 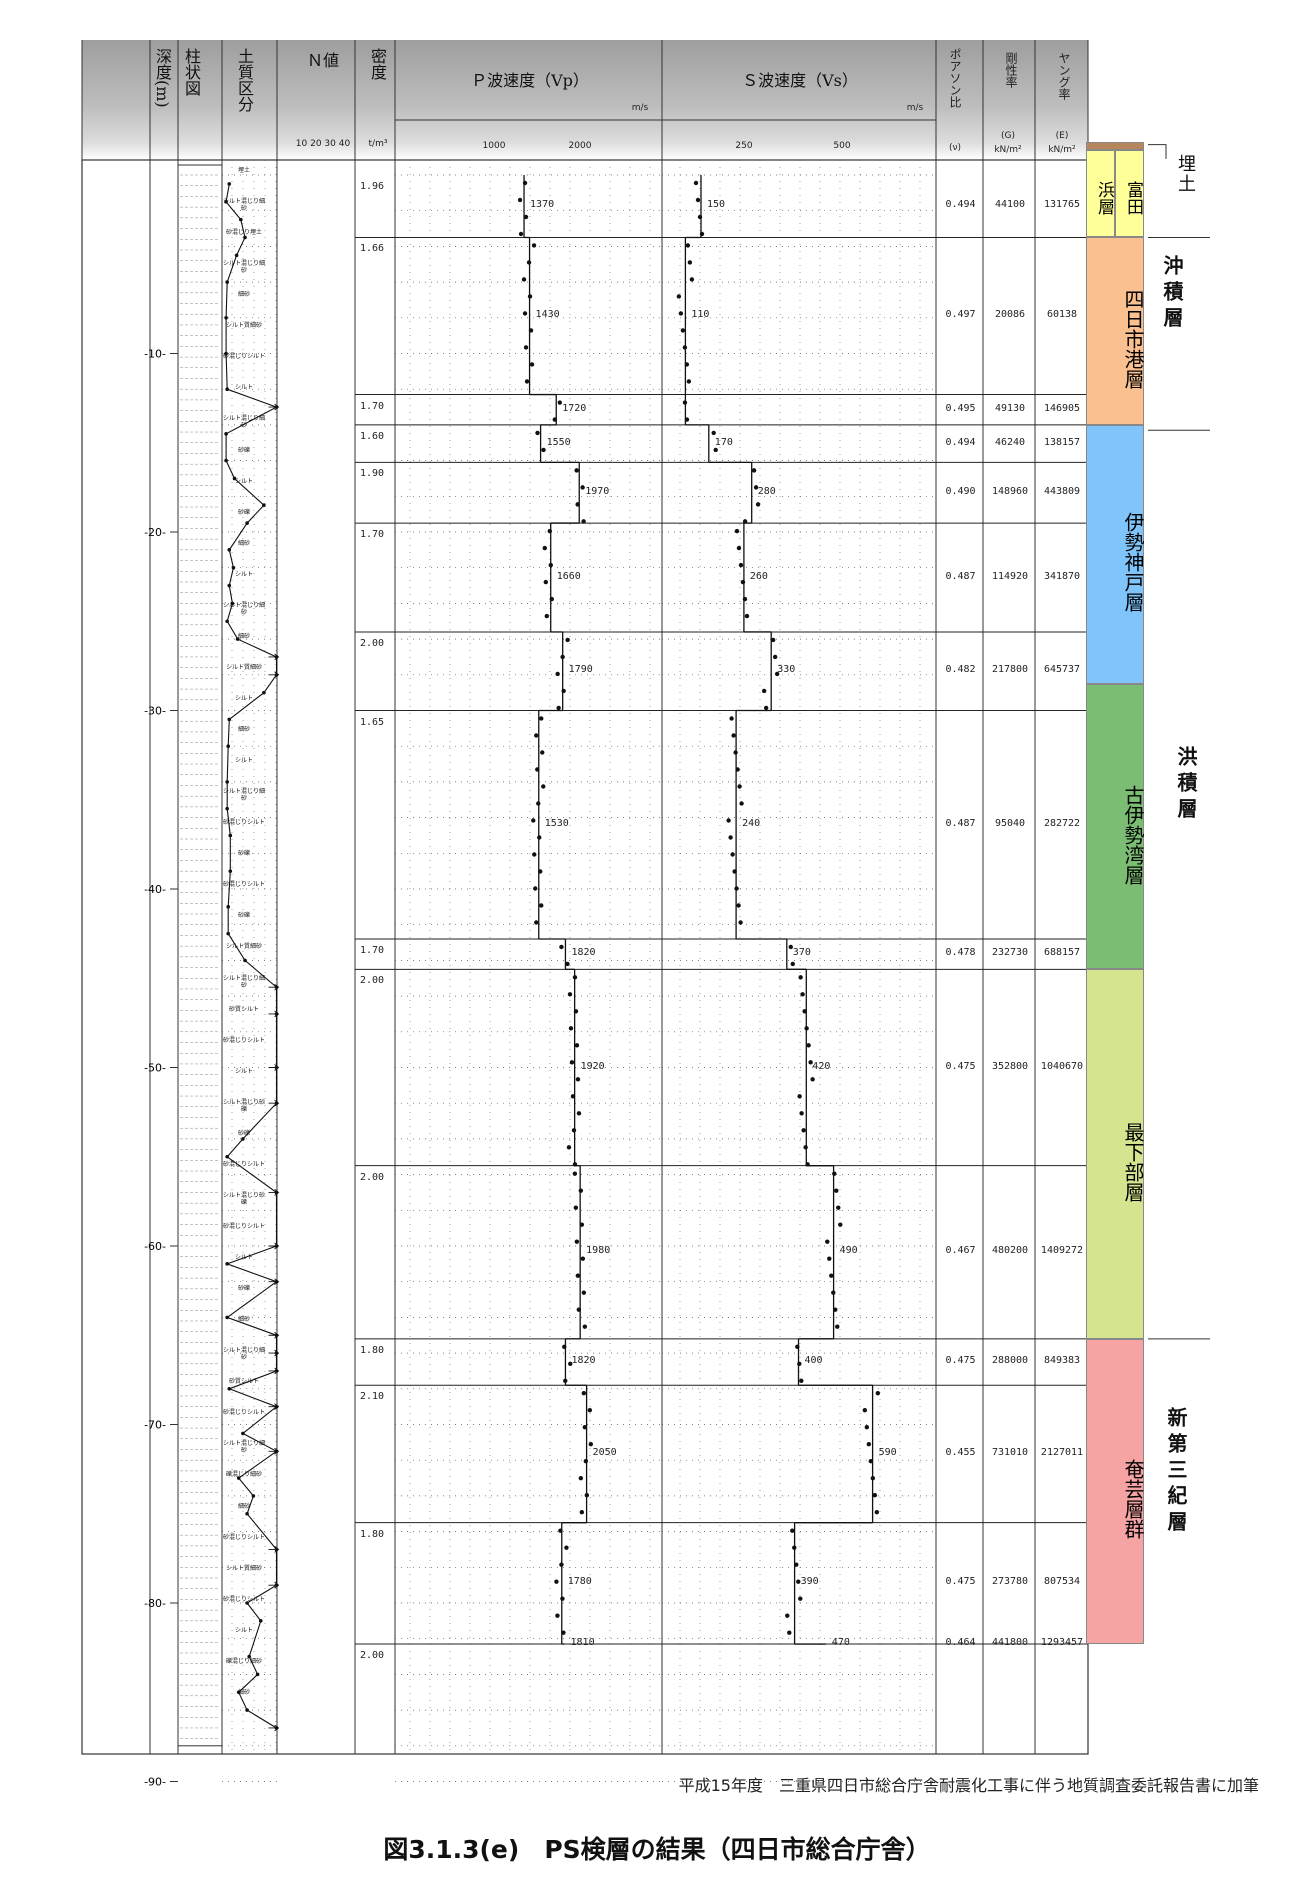 I want to click on vs-value: 150, so click(x=716, y=205).